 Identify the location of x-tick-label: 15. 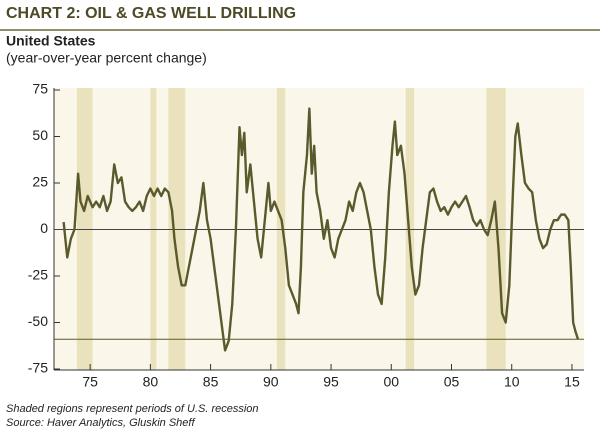
(572, 382).